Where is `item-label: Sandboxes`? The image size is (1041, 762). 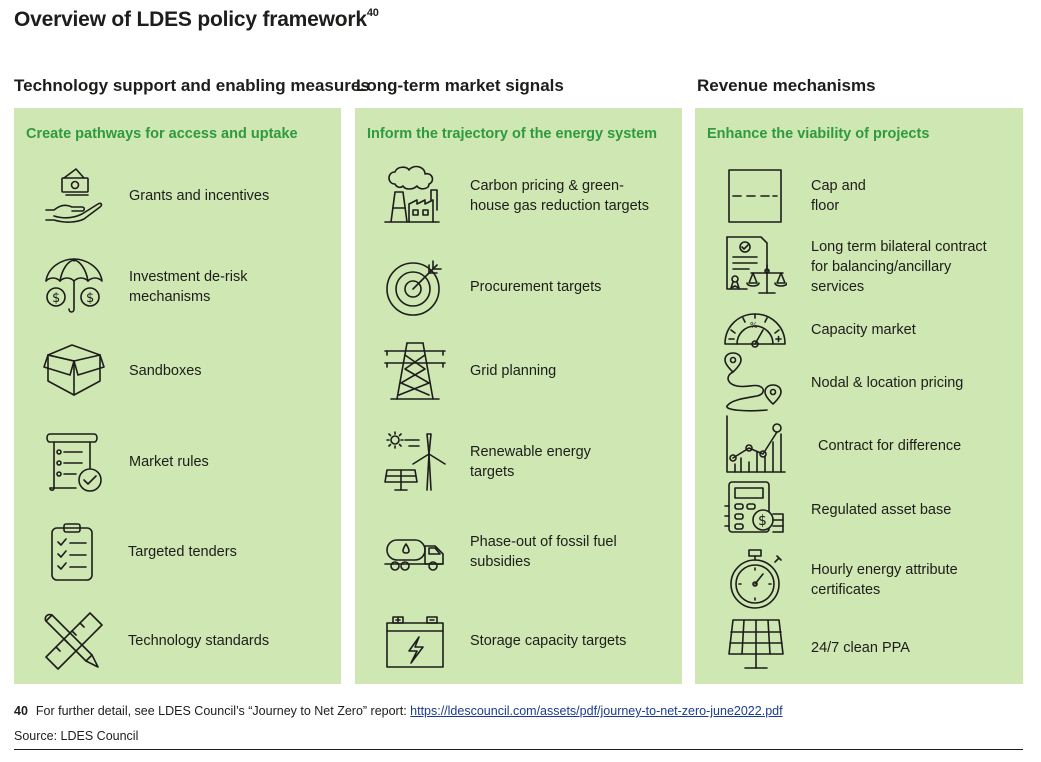 item-label: Sandboxes is located at coordinates (165, 371).